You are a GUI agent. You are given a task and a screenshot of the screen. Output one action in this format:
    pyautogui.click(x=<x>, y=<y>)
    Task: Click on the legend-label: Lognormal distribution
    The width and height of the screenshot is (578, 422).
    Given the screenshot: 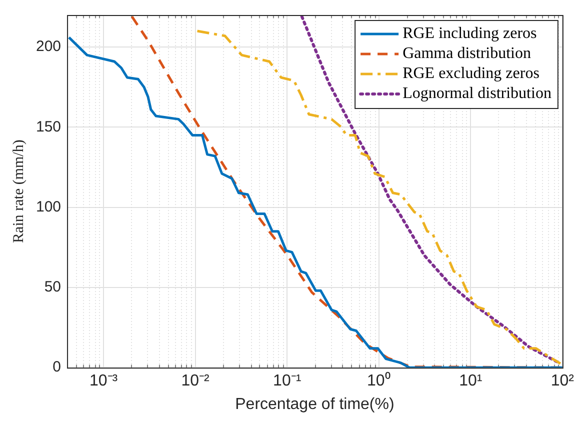 What is the action you would take?
    pyautogui.click(x=477, y=93)
    